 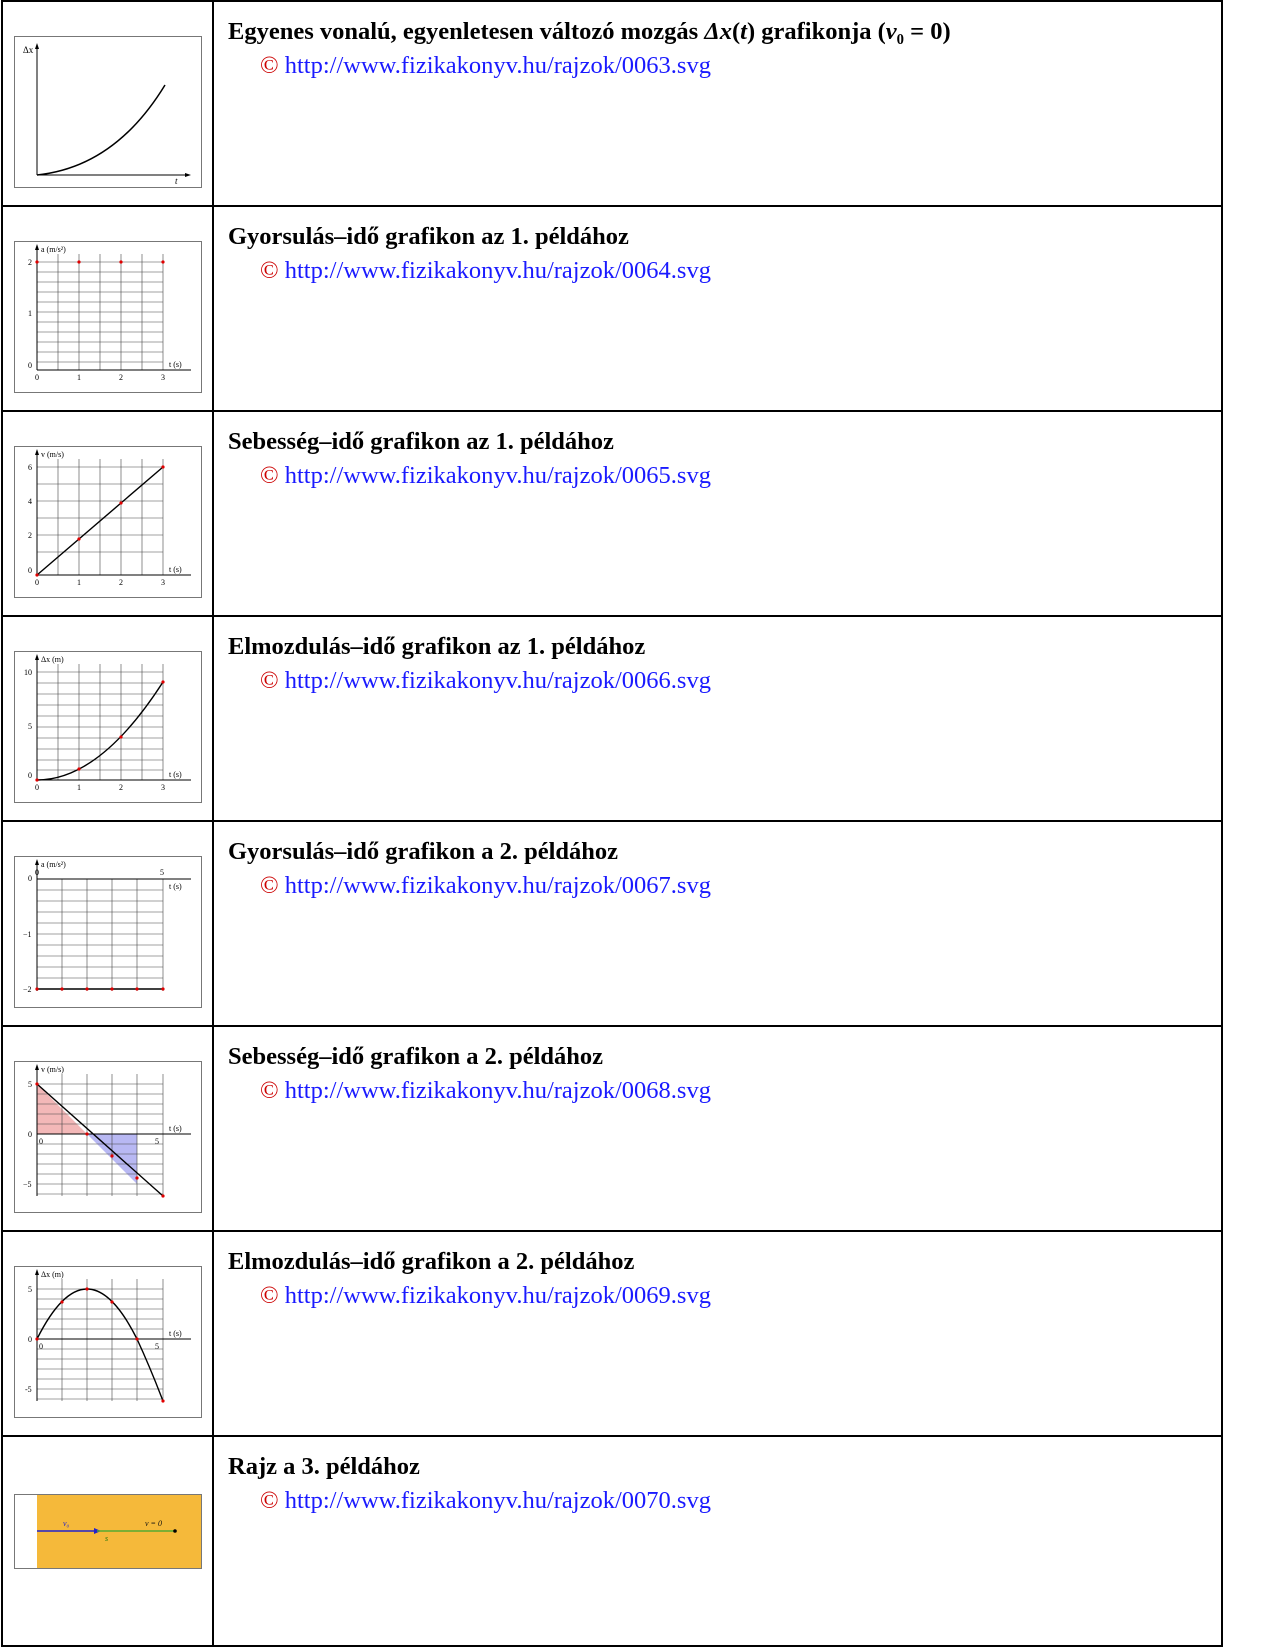 I want to click on figure-title: Gyorsulás–idő grafikon az 1. példához, so click(x=428, y=236).